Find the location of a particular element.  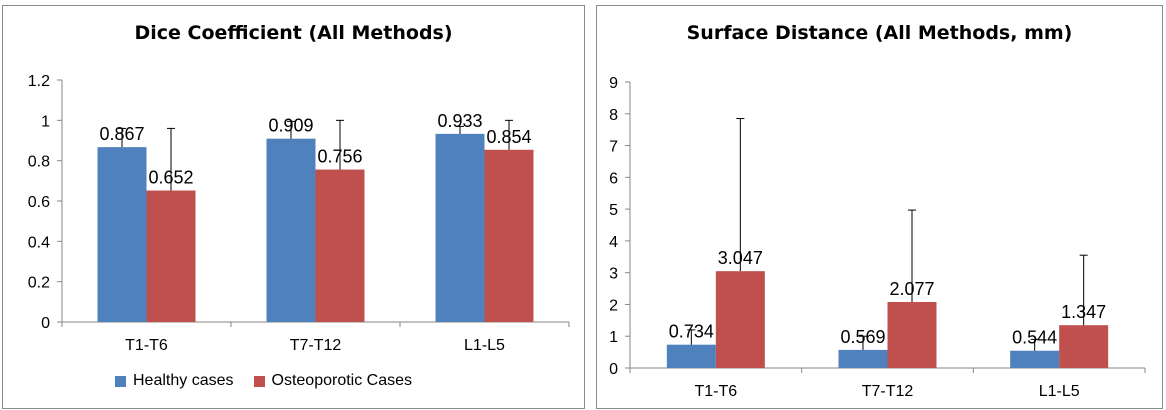

data-label: 0.756 is located at coordinates (339, 157).